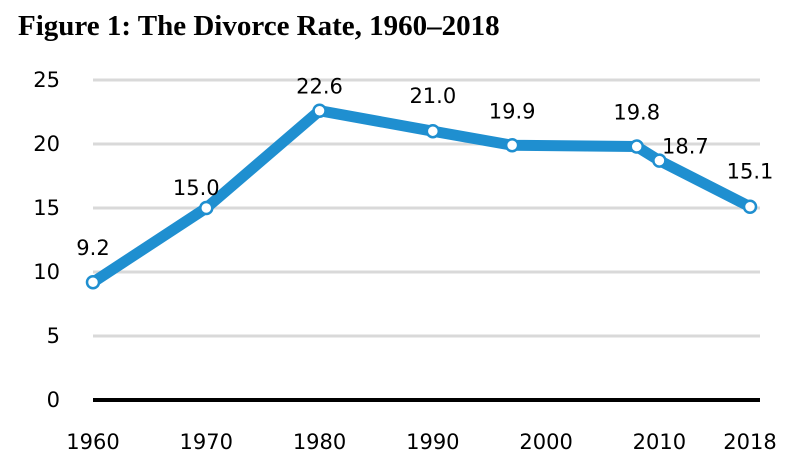 This screenshot has width=811, height=466. Describe the element at coordinates (53, 336) in the screenshot. I see `y-tick-label: 5` at that location.